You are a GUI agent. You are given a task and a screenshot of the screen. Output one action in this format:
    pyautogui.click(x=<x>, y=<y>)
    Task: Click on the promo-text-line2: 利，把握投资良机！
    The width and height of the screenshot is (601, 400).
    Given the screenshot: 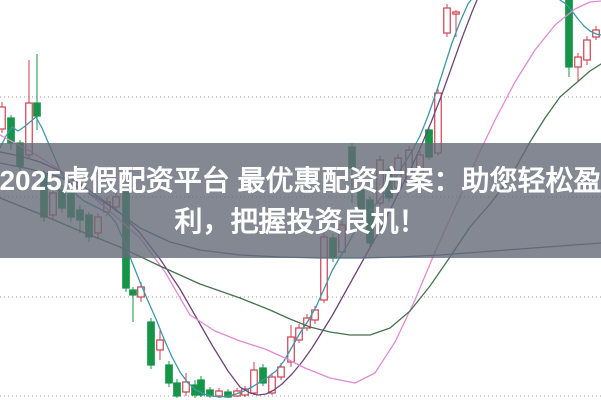 What is the action you would take?
    pyautogui.click(x=300, y=221)
    